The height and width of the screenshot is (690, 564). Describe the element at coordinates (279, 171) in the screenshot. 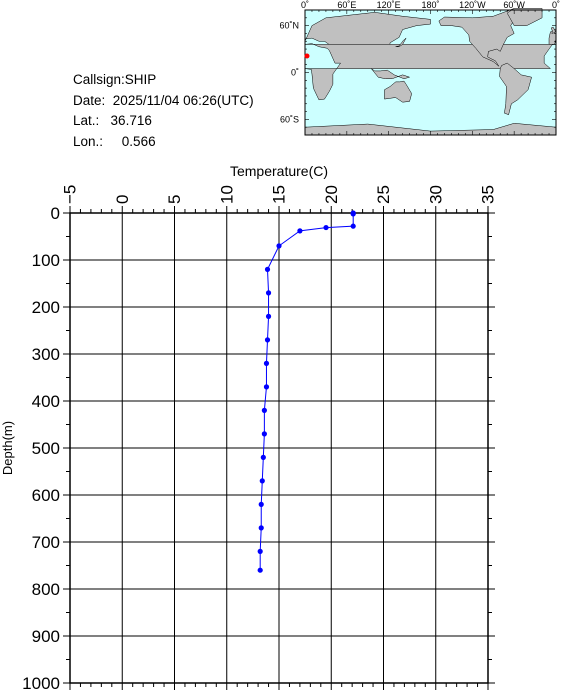

I see `x-axis-title: Temperature(C)` at that location.